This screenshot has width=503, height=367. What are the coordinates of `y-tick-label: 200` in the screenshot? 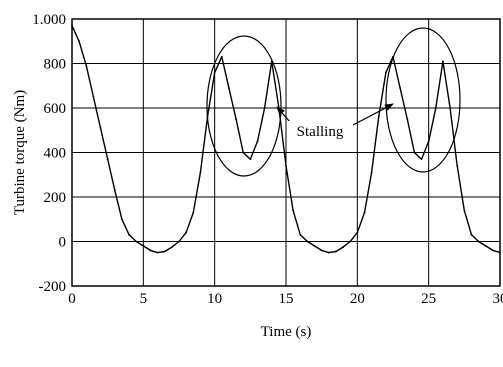 It's located at (55, 198).